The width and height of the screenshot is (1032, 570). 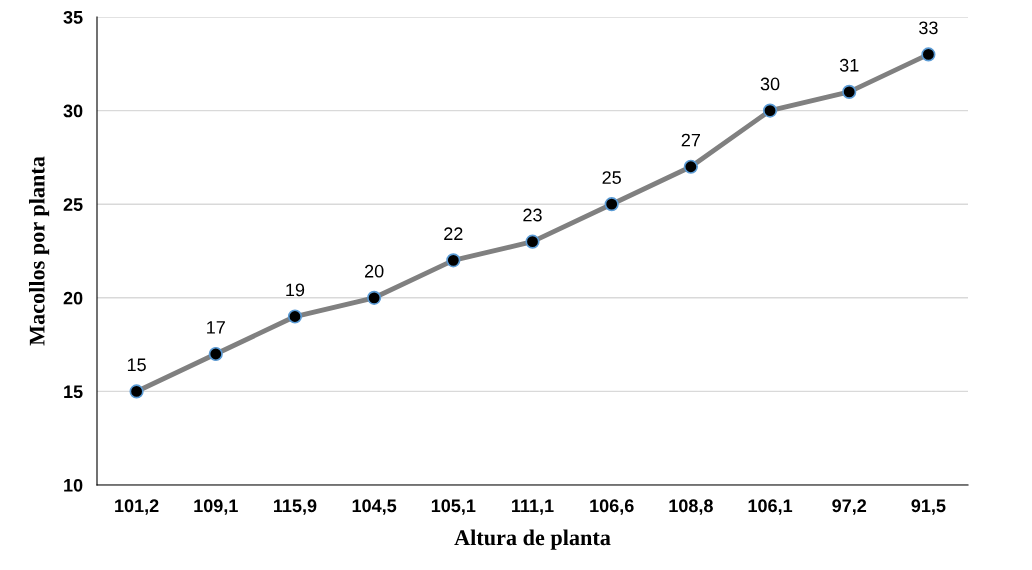 I want to click on x-tick-label: 108,8, so click(x=691, y=507).